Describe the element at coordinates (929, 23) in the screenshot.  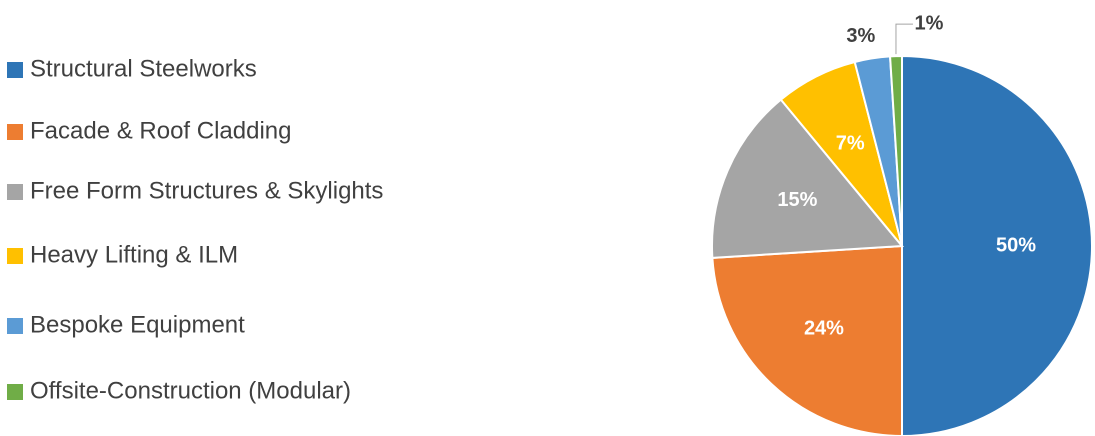
I see `data-label: 1%` at that location.